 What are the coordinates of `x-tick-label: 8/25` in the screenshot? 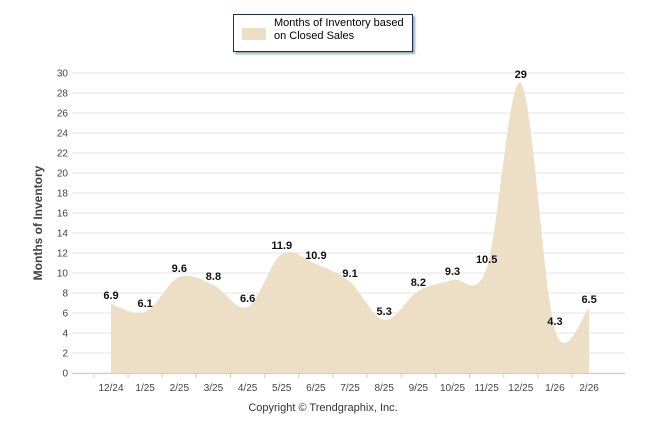 It's located at (384, 388).